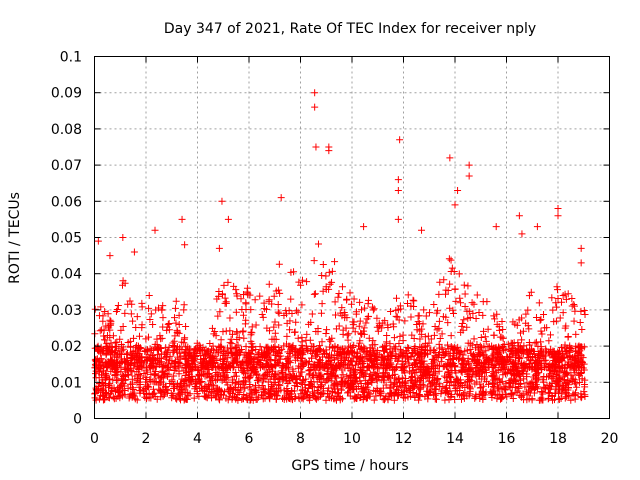 This screenshot has height=480, width=640. What do you see at coordinates (77, 420) in the screenshot?
I see `y-tick-label: 0` at bounding box center [77, 420].